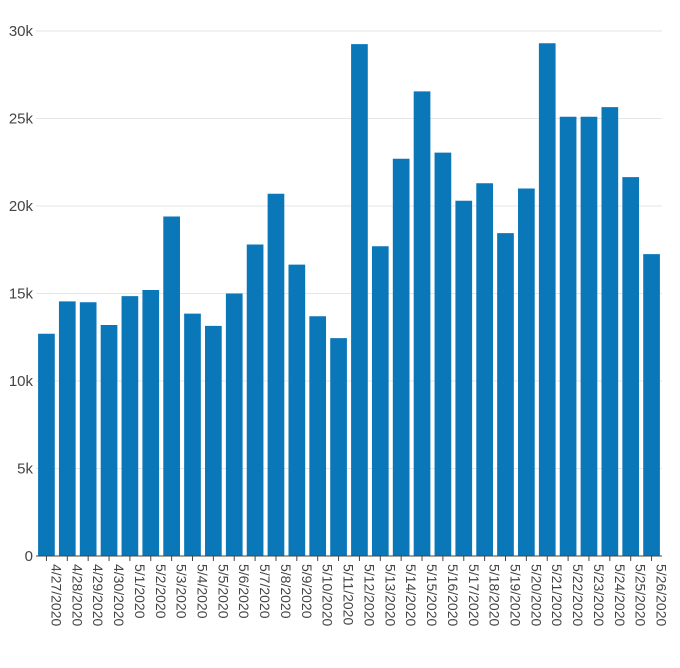  I want to click on x-tick-label: 5/11/2020, so click(349, 594).